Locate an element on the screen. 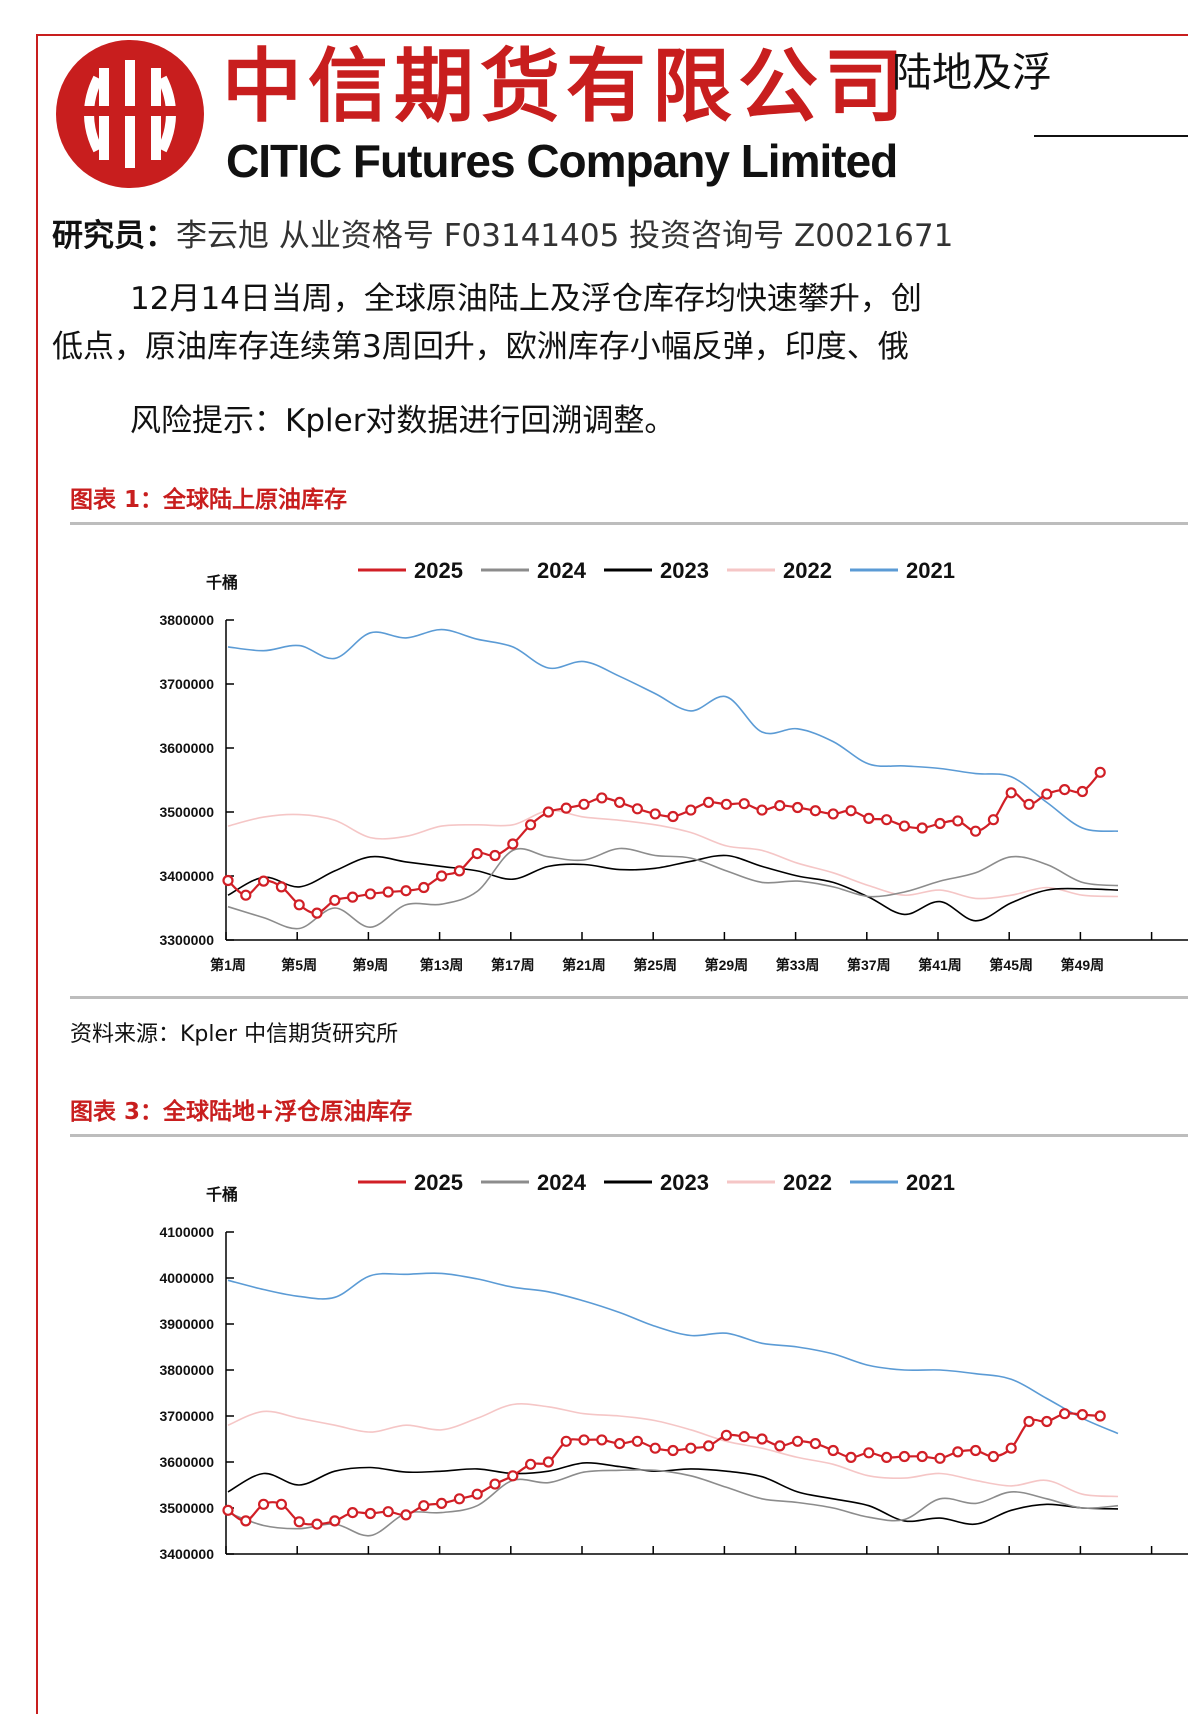 The height and width of the screenshot is (1714, 1188). summary-line-1: 12月14日当周，全球原油陆上及浮仓库存均快速攀升，创 is located at coordinates (526, 299).